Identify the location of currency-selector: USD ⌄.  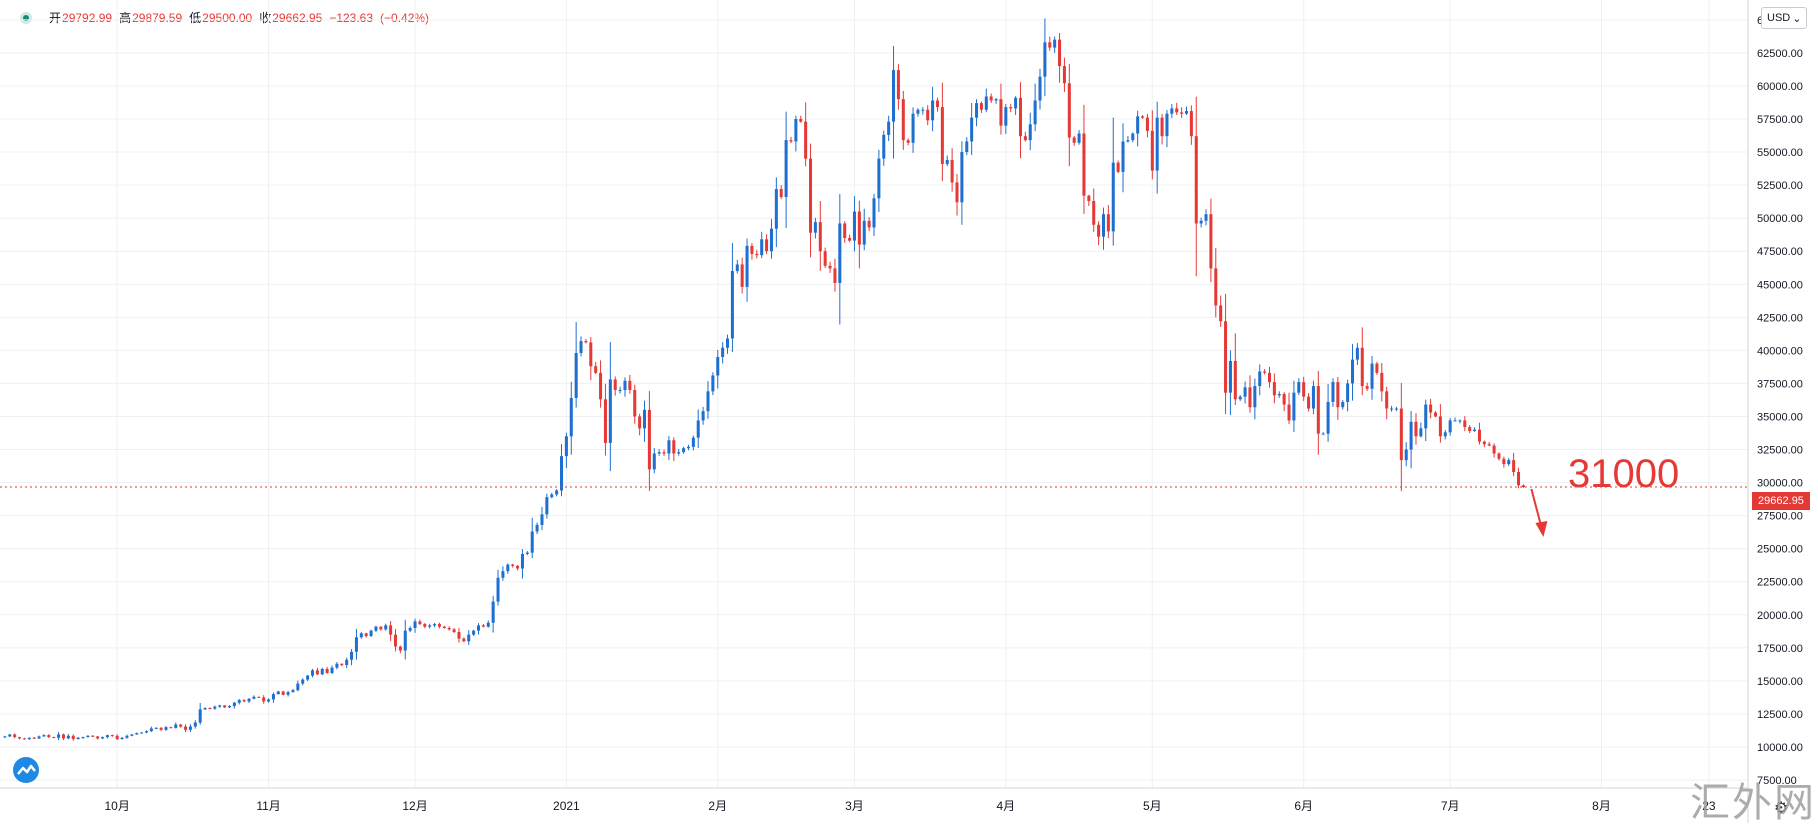
(1784, 18).